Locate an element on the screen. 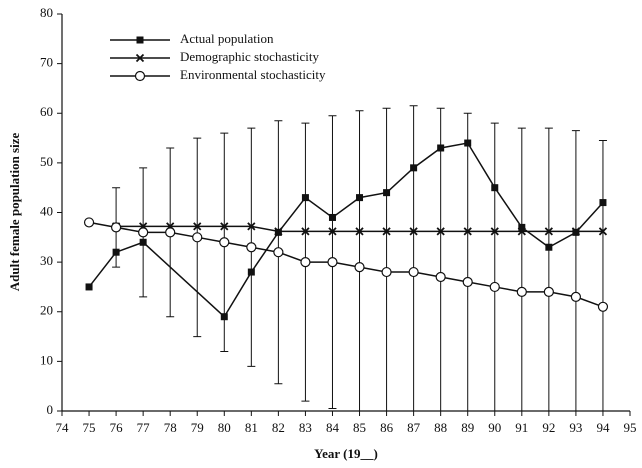 The width and height of the screenshot is (642, 468). x-tick-label: 84 is located at coordinates (333, 427).